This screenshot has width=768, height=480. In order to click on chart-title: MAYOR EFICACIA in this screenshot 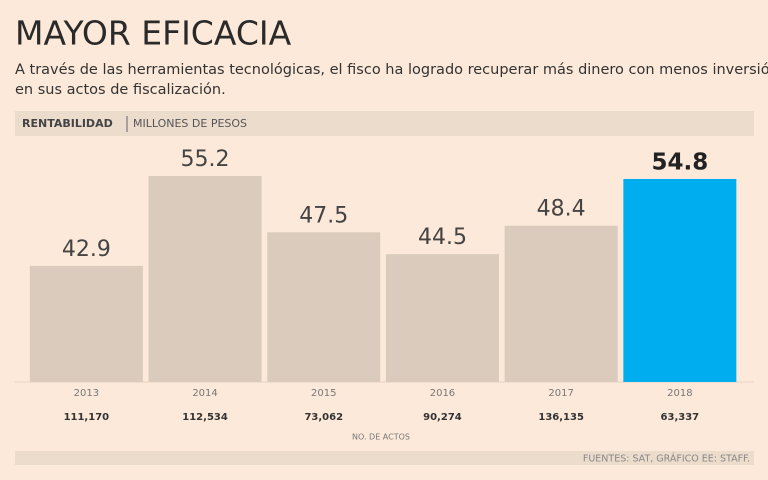, I will do `click(153, 33)`.